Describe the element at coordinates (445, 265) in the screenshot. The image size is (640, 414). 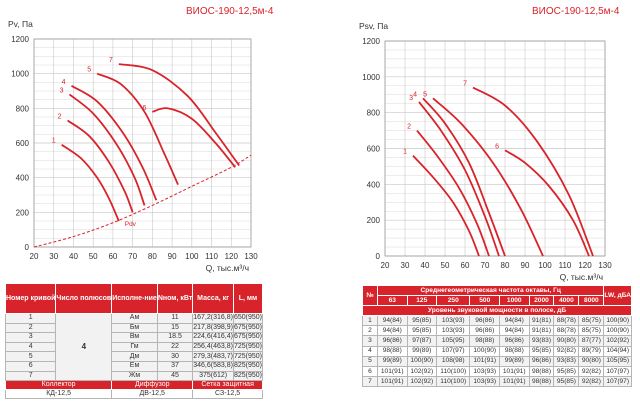
I see `right-x-tick: 50` at that location.